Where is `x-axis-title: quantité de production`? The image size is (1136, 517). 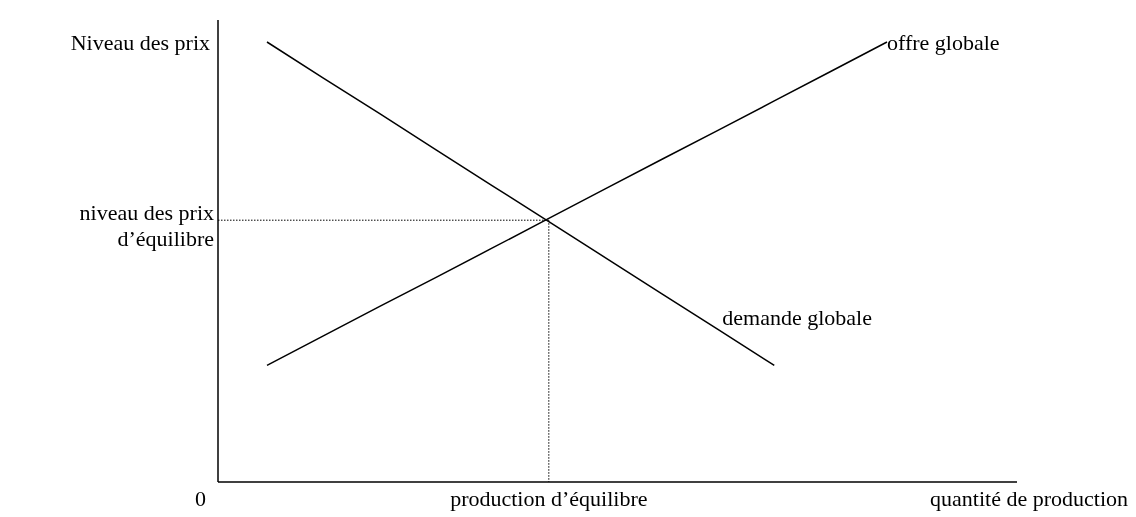
x-axis-title: quantité de production is located at coordinates (1029, 498).